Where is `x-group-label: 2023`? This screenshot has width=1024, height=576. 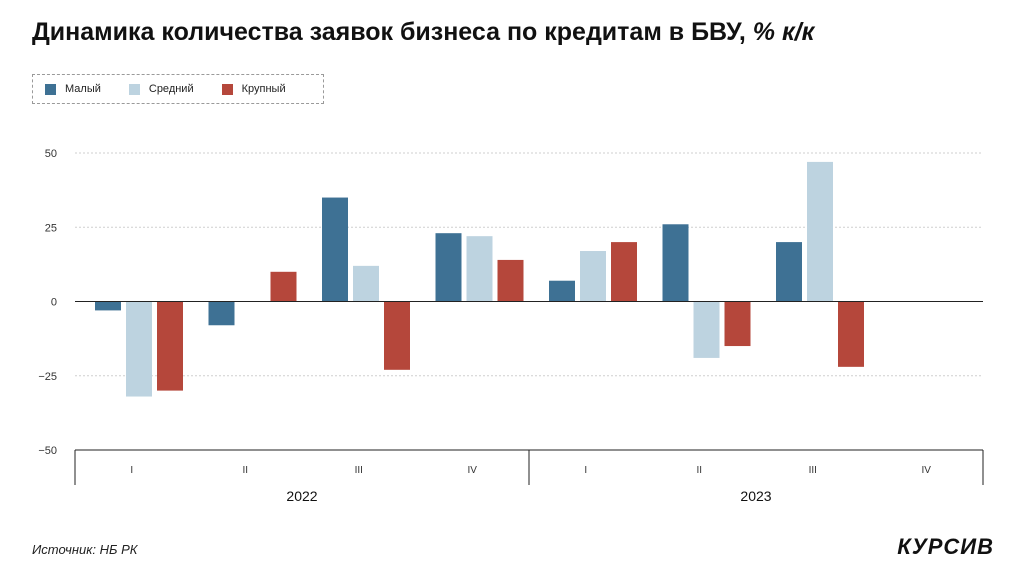
x-group-label: 2023 is located at coordinates (755, 496).